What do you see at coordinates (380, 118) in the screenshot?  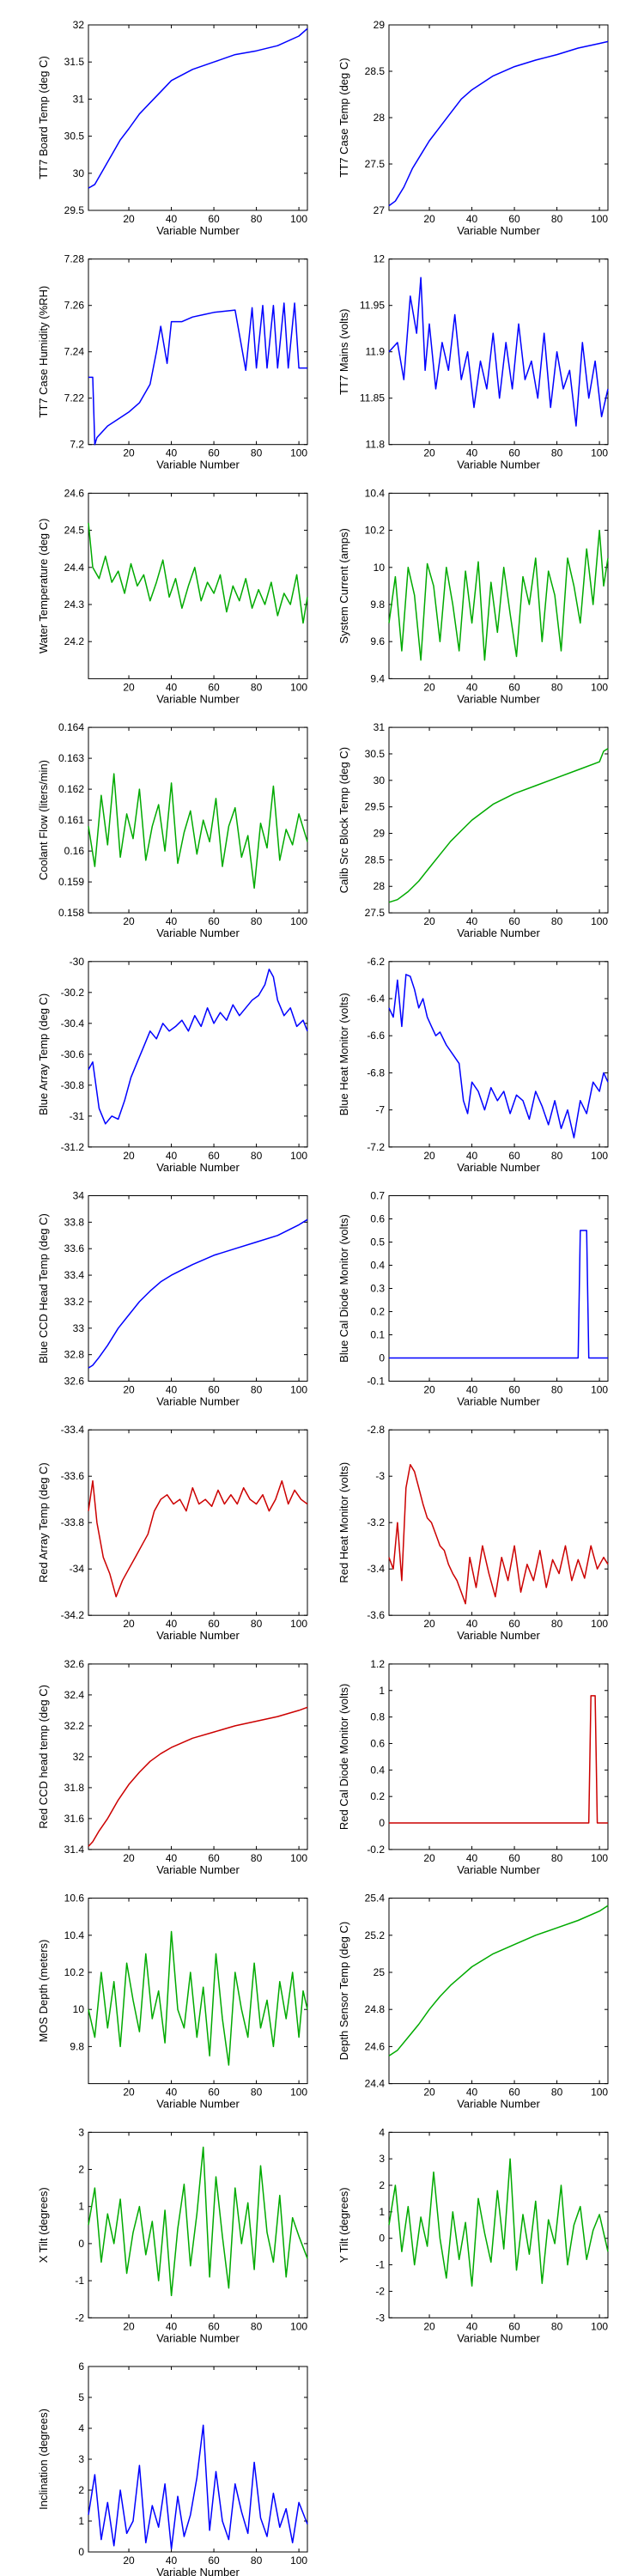 I see `y-tick-label: 28` at bounding box center [380, 118].